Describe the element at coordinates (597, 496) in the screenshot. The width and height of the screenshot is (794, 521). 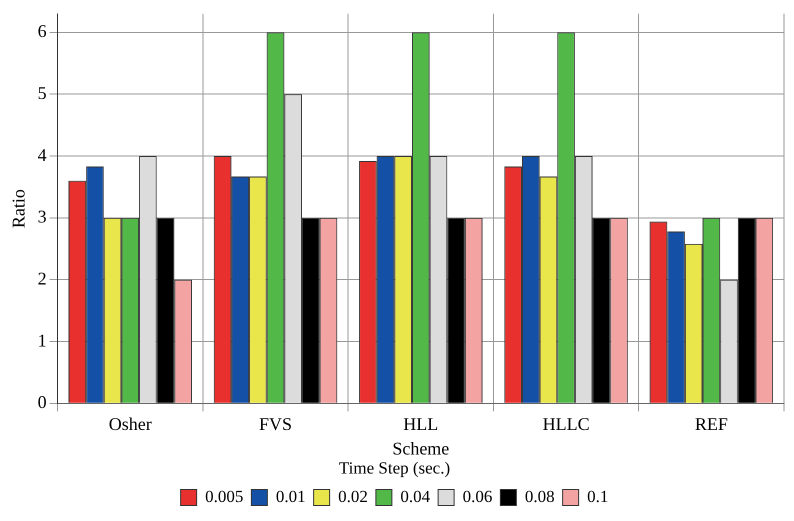
I see `legend-label: 0.1` at that location.